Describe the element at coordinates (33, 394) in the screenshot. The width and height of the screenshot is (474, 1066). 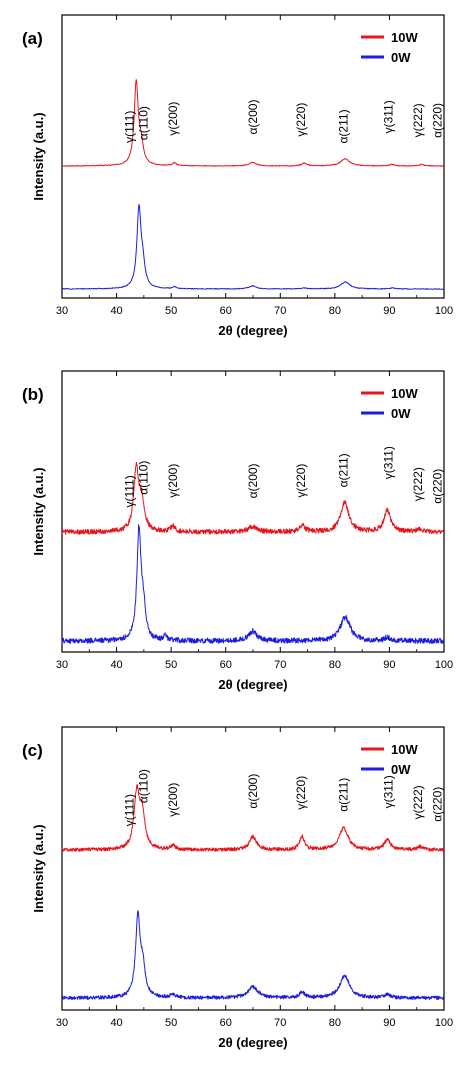
I see `panel-label: (b)` at that location.